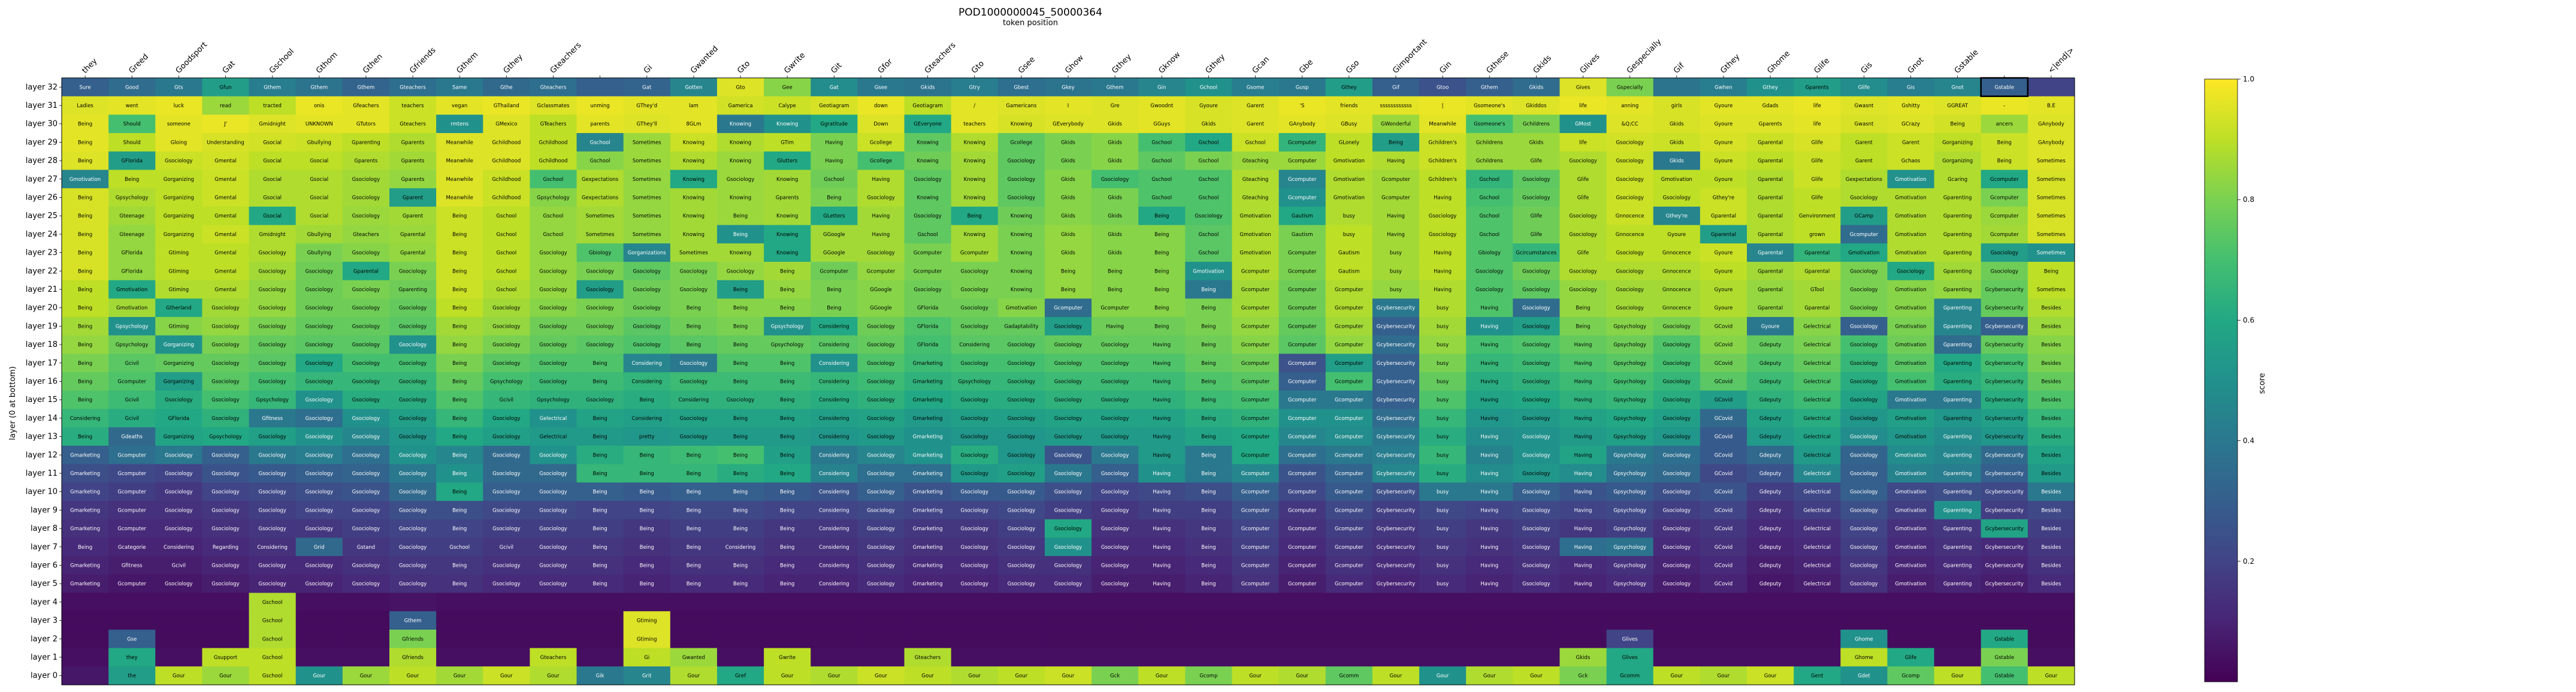 This screenshot has height=692, width=2576. I want to click on cell-label: Gthey, so click(1349, 87).